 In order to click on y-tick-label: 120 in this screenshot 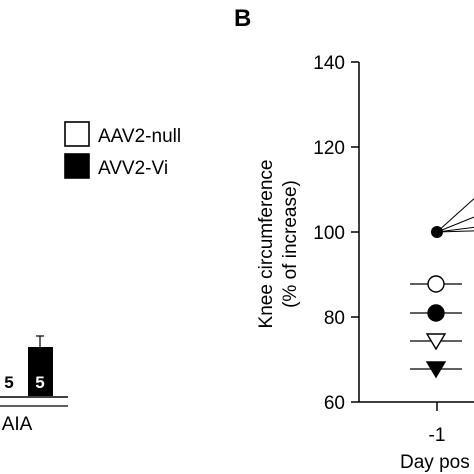, I will do `click(329, 148)`.